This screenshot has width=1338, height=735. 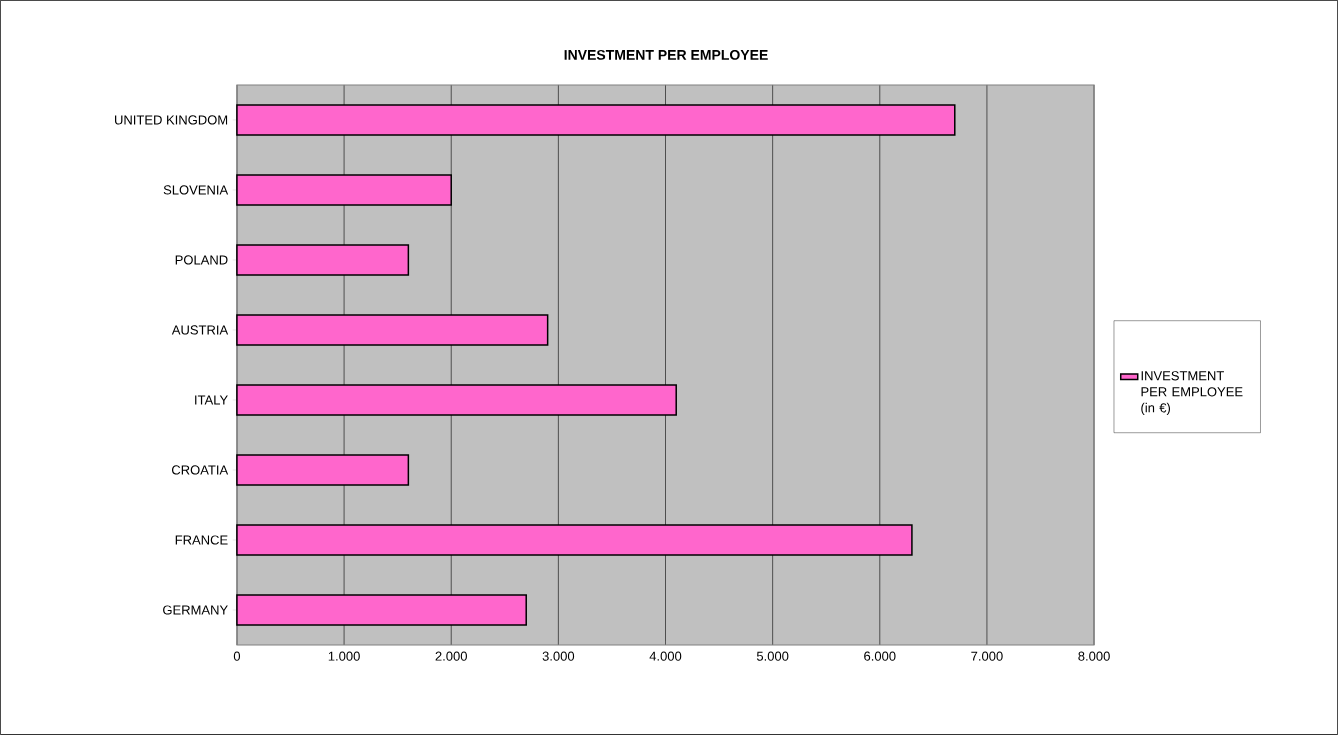 What do you see at coordinates (344, 656) in the screenshot?
I see `x-tick-label: 1.000` at bounding box center [344, 656].